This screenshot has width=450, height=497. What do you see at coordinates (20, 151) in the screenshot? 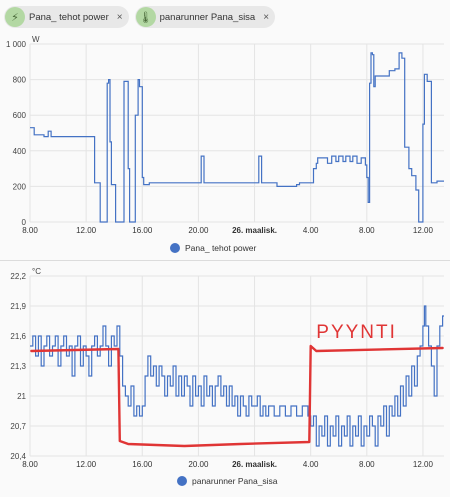
I see `y-tick-label: 400` at bounding box center [20, 151].